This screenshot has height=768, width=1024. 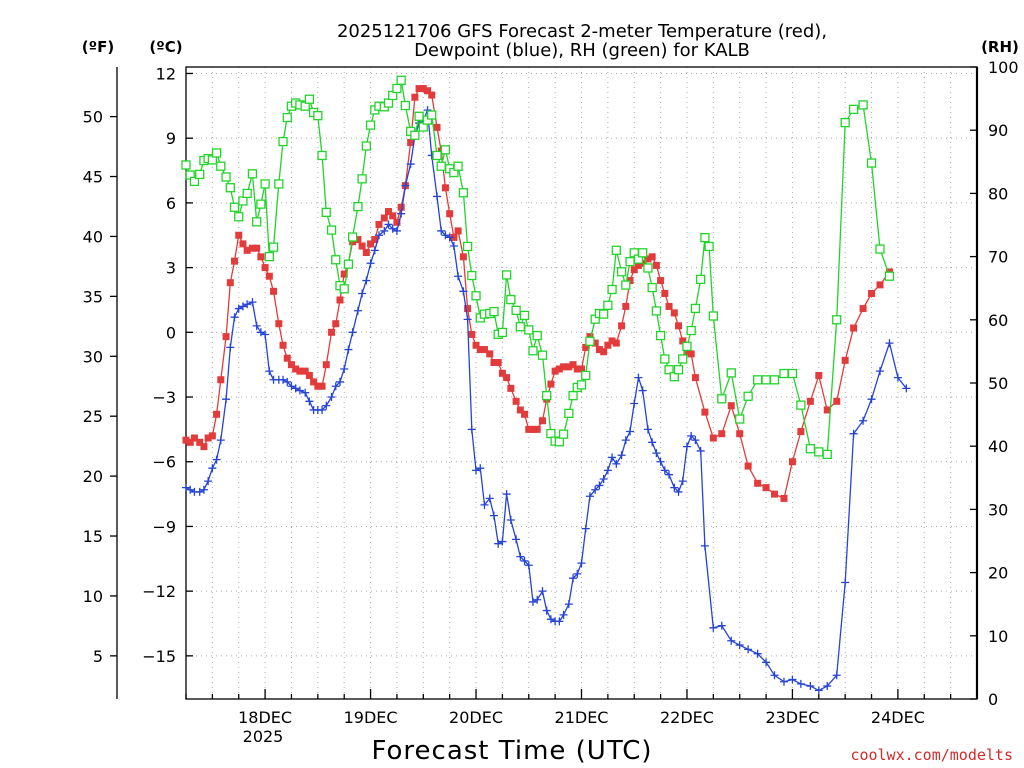 I want to click on x-tick-label: 24DEC, so click(x=898, y=717).